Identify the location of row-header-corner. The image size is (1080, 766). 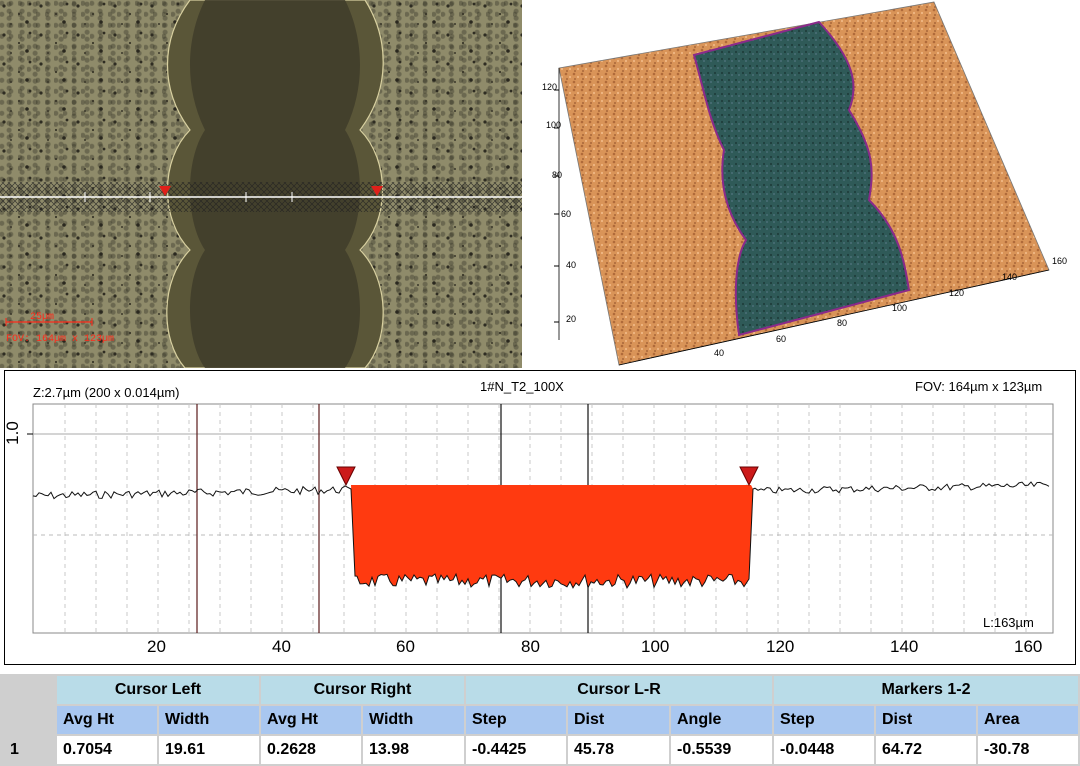
(28, 705).